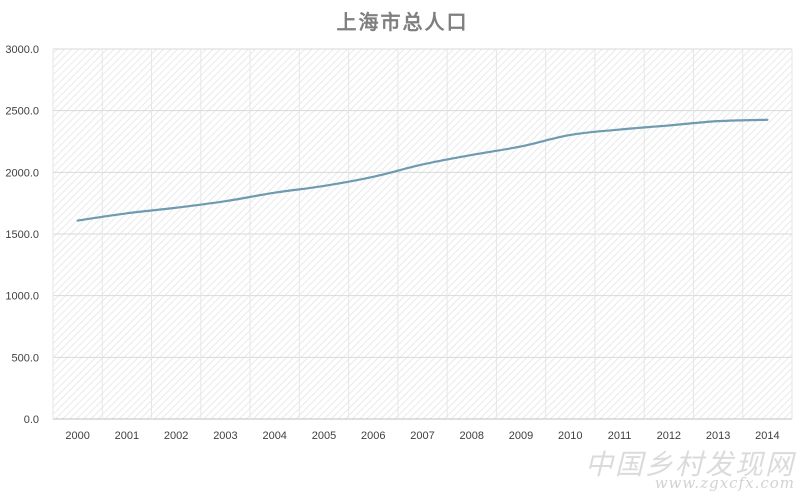 The height and width of the screenshot is (498, 805). Describe the element at coordinates (324, 436) in the screenshot. I see `x-tick-label: 2005` at that location.